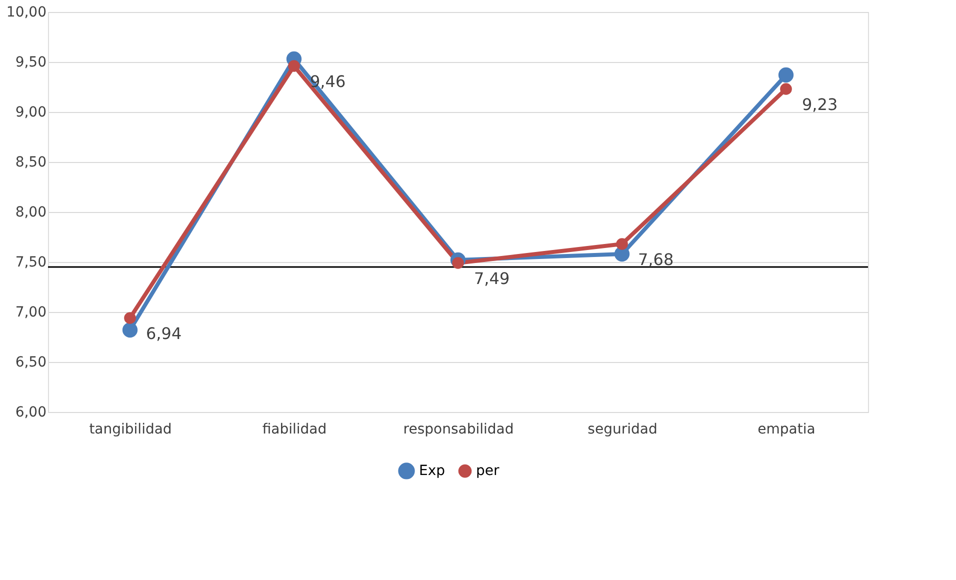 This screenshot has width=956, height=580. Describe the element at coordinates (30, 362) in the screenshot. I see `y-tick-label: 6,50` at that location.